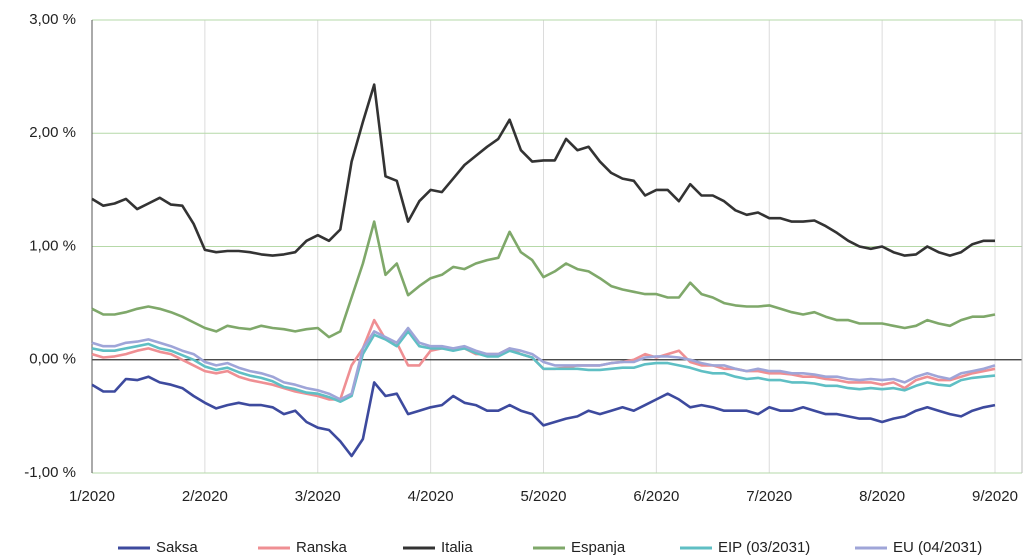 This screenshot has width=1028, height=558. I want to click on x-tick-label: 6/2020, so click(656, 496).